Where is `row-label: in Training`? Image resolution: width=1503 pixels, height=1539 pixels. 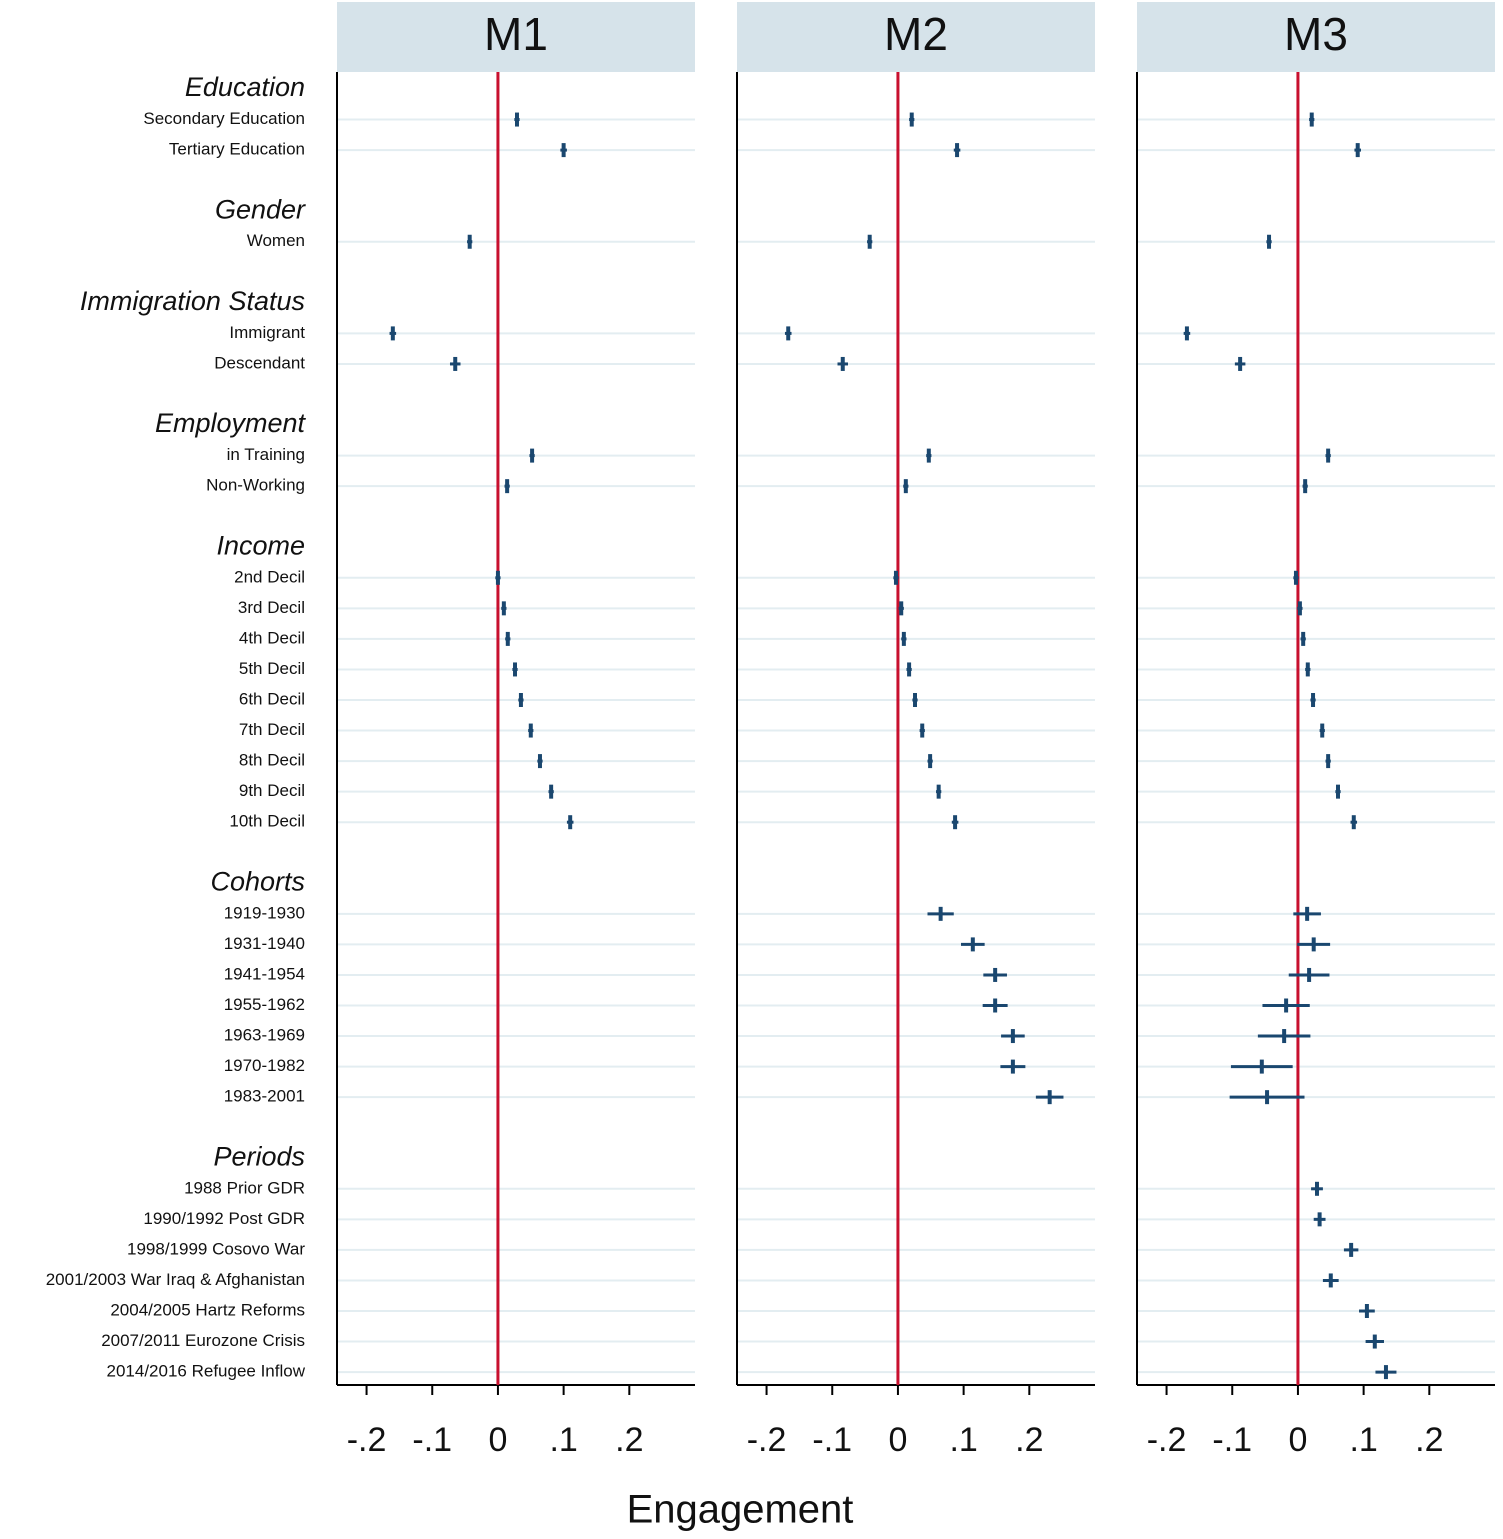
row-label: in Training is located at coordinates (266, 454).